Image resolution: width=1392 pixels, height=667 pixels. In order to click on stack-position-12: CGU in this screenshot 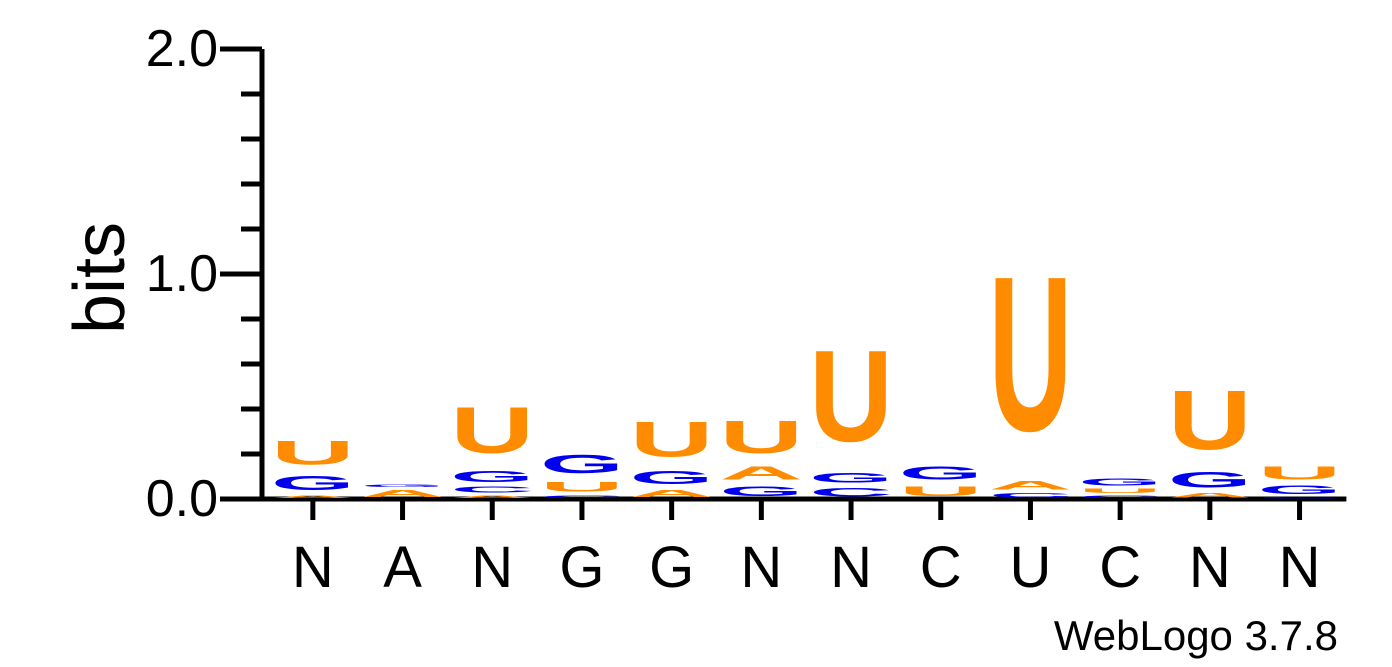, I will do `click(1300, 481)`.